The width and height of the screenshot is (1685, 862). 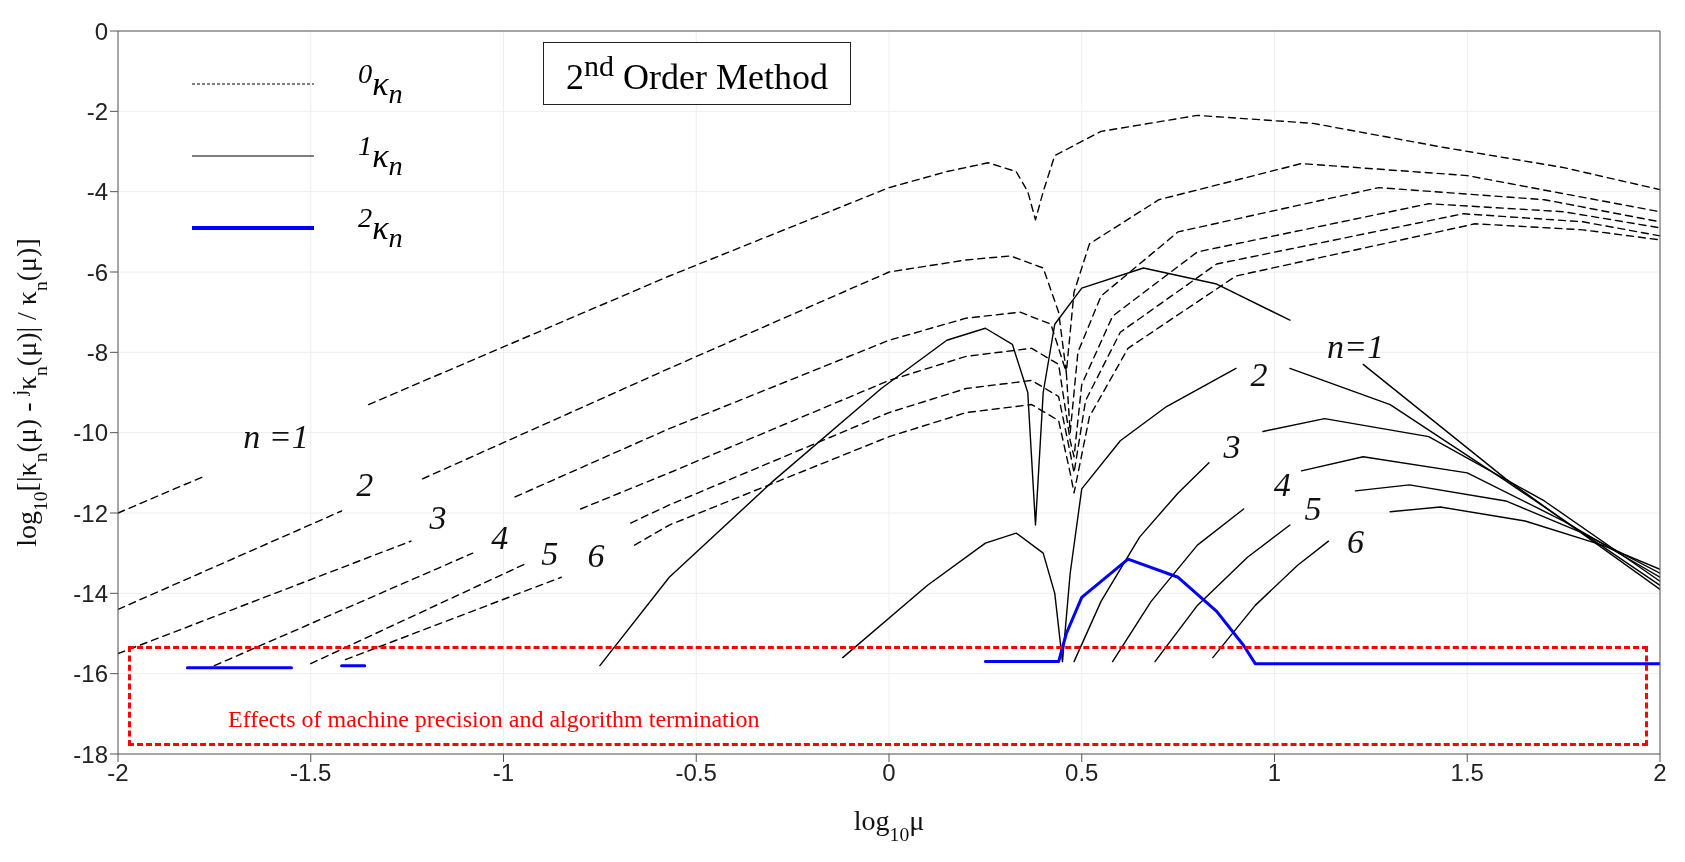 What do you see at coordinates (1660, 773) in the screenshot?
I see `x-tick-label: 2` at bounding box center [1660, 773].